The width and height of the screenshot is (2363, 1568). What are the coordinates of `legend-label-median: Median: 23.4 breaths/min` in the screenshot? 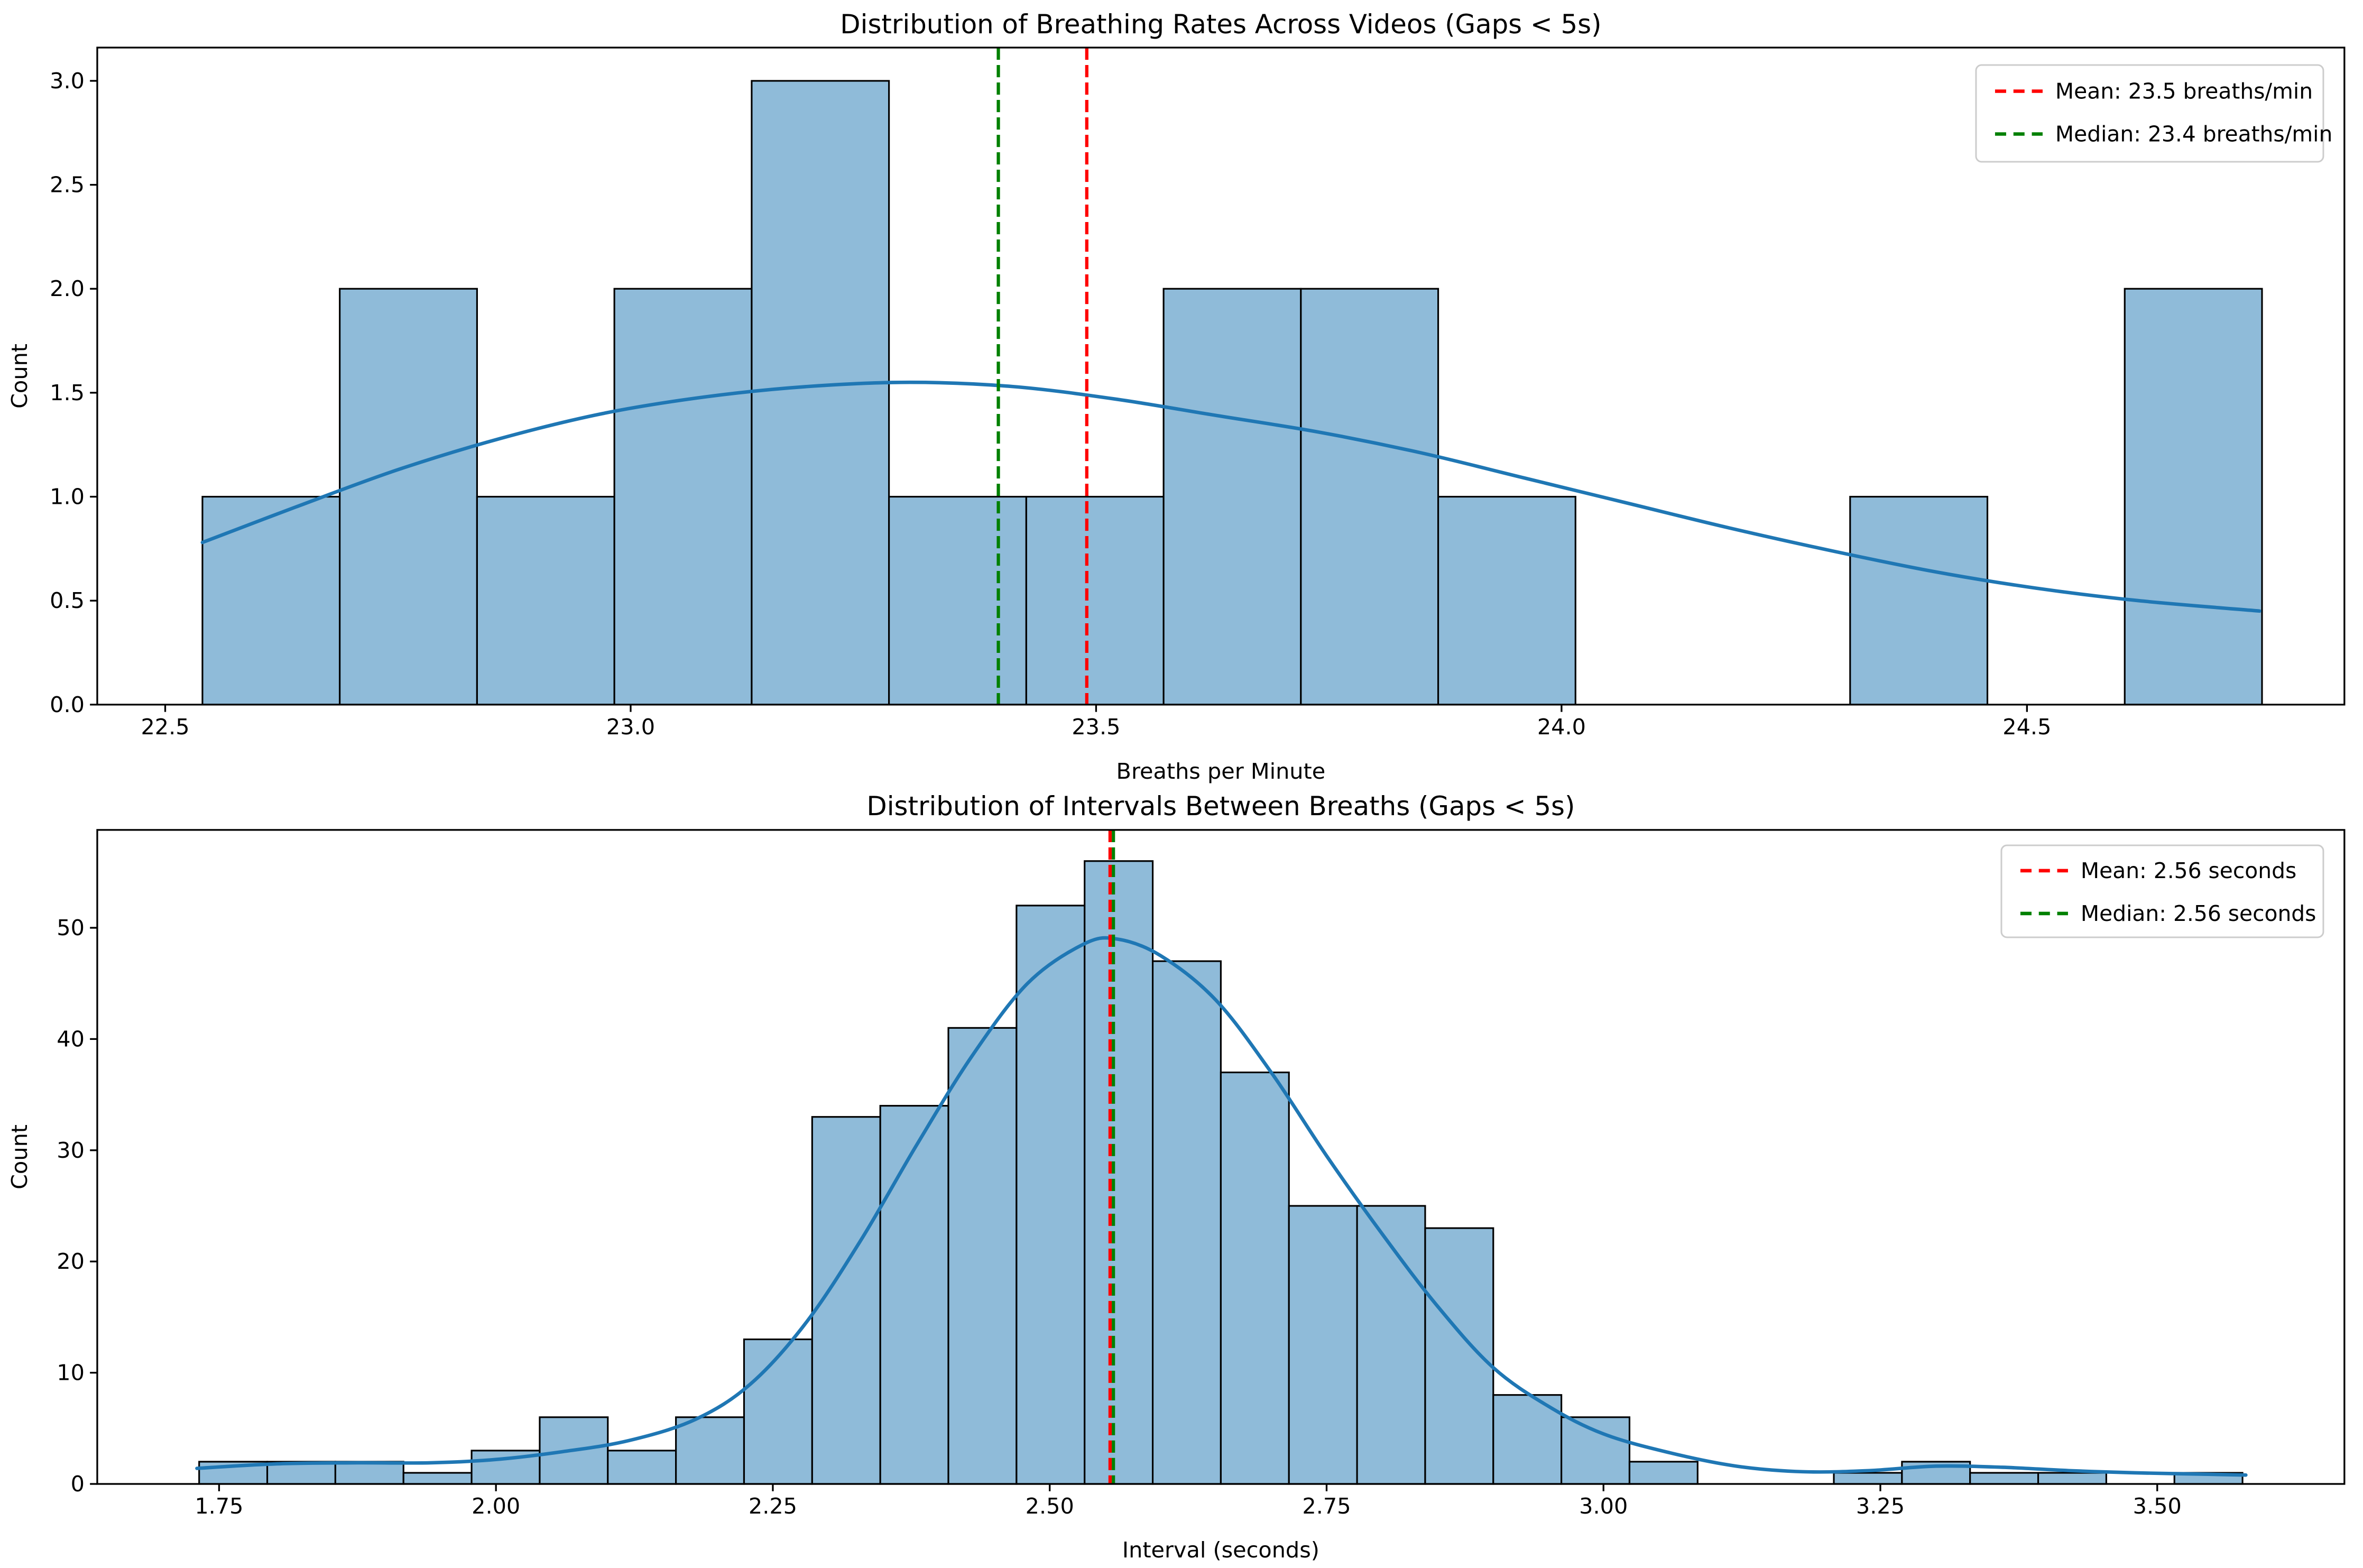 It's located at (2193, 133).